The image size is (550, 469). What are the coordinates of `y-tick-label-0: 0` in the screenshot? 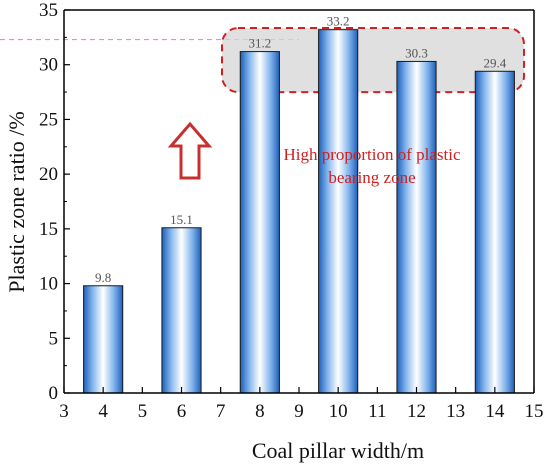 It's located at (54, 393).